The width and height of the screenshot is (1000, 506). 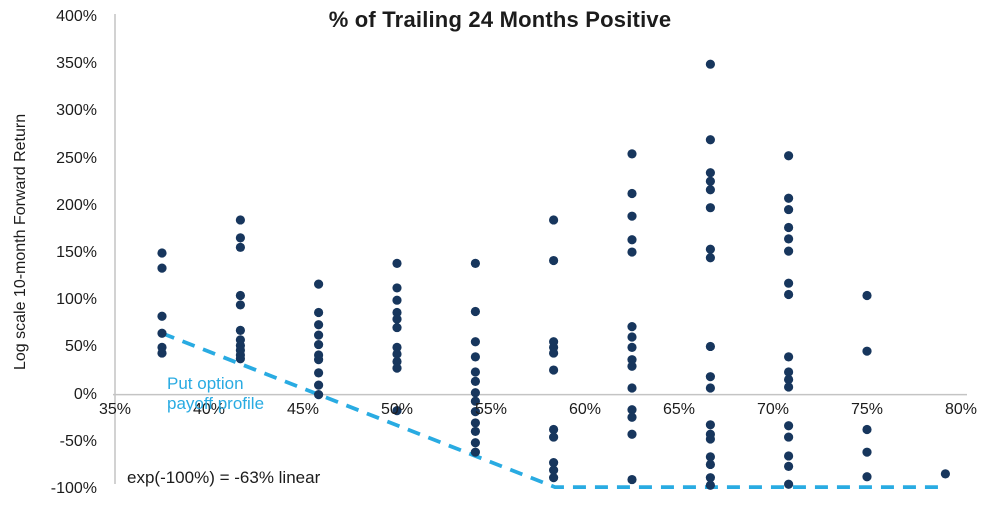 What do you see at coordinates (78, 441) in the screenshot?
I see `y-tick-label: -50%` at bounding box center [78, 441].